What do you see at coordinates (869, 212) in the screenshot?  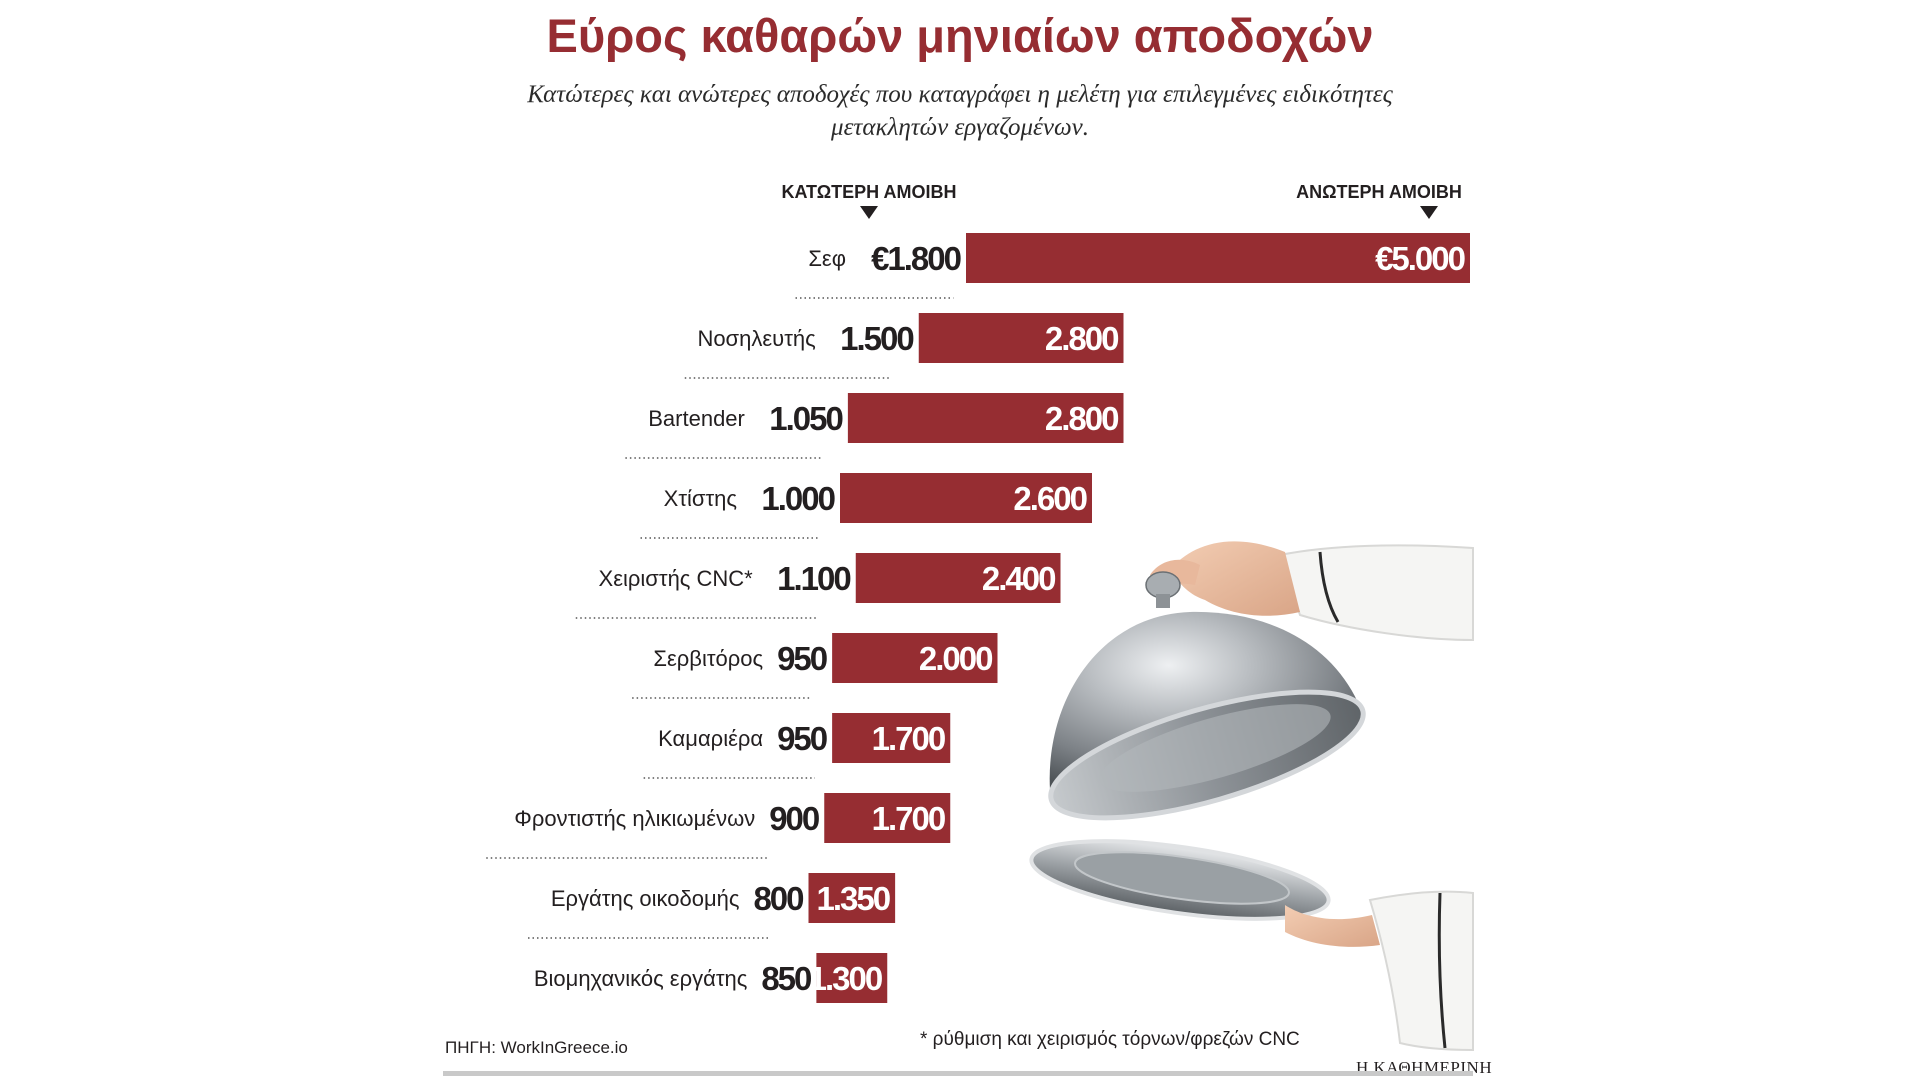 I see `low-header-arrow-icon` at bounding box center [869, 212].